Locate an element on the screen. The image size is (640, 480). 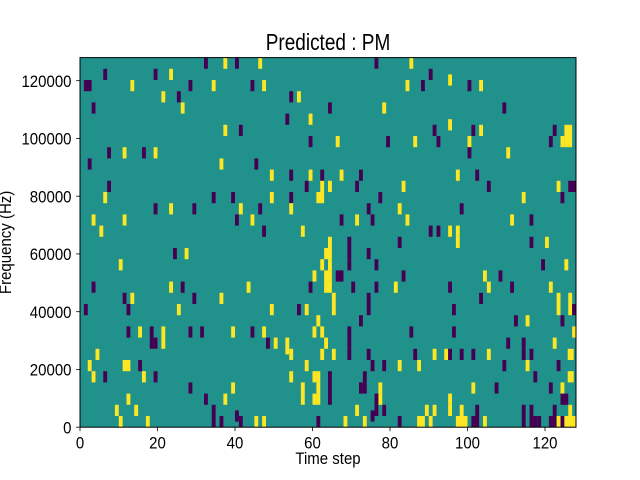
svg-text: 100000 is located at coordinates (46, 140).